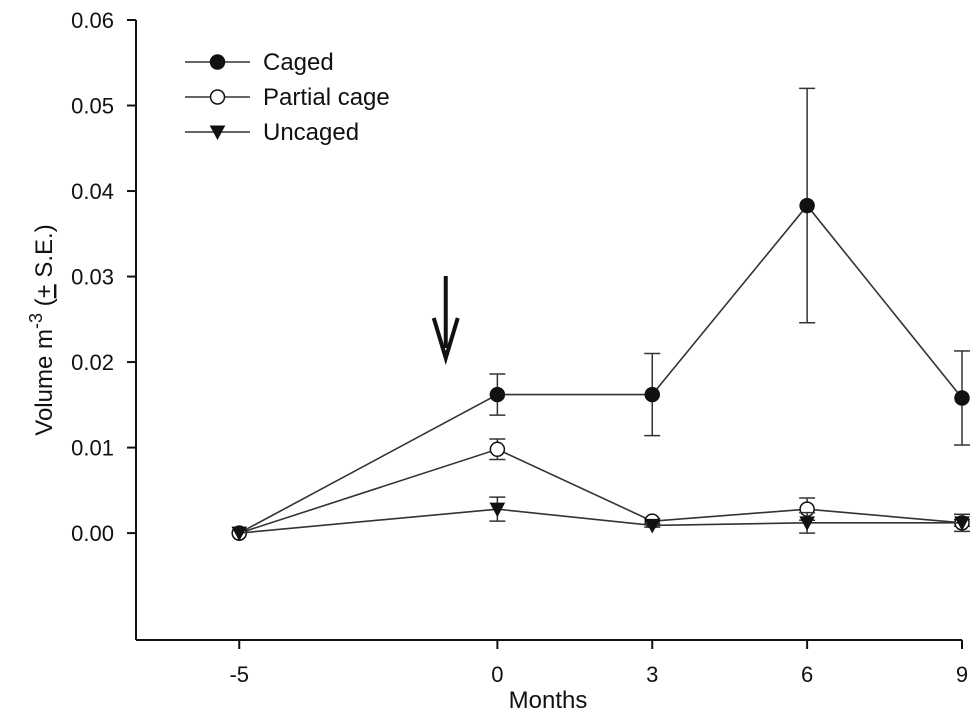 The image size is (972, 715). Describe the element at coordinates (311, 132) in the screenshot. I see `legend-label: Uncaged` at that location.